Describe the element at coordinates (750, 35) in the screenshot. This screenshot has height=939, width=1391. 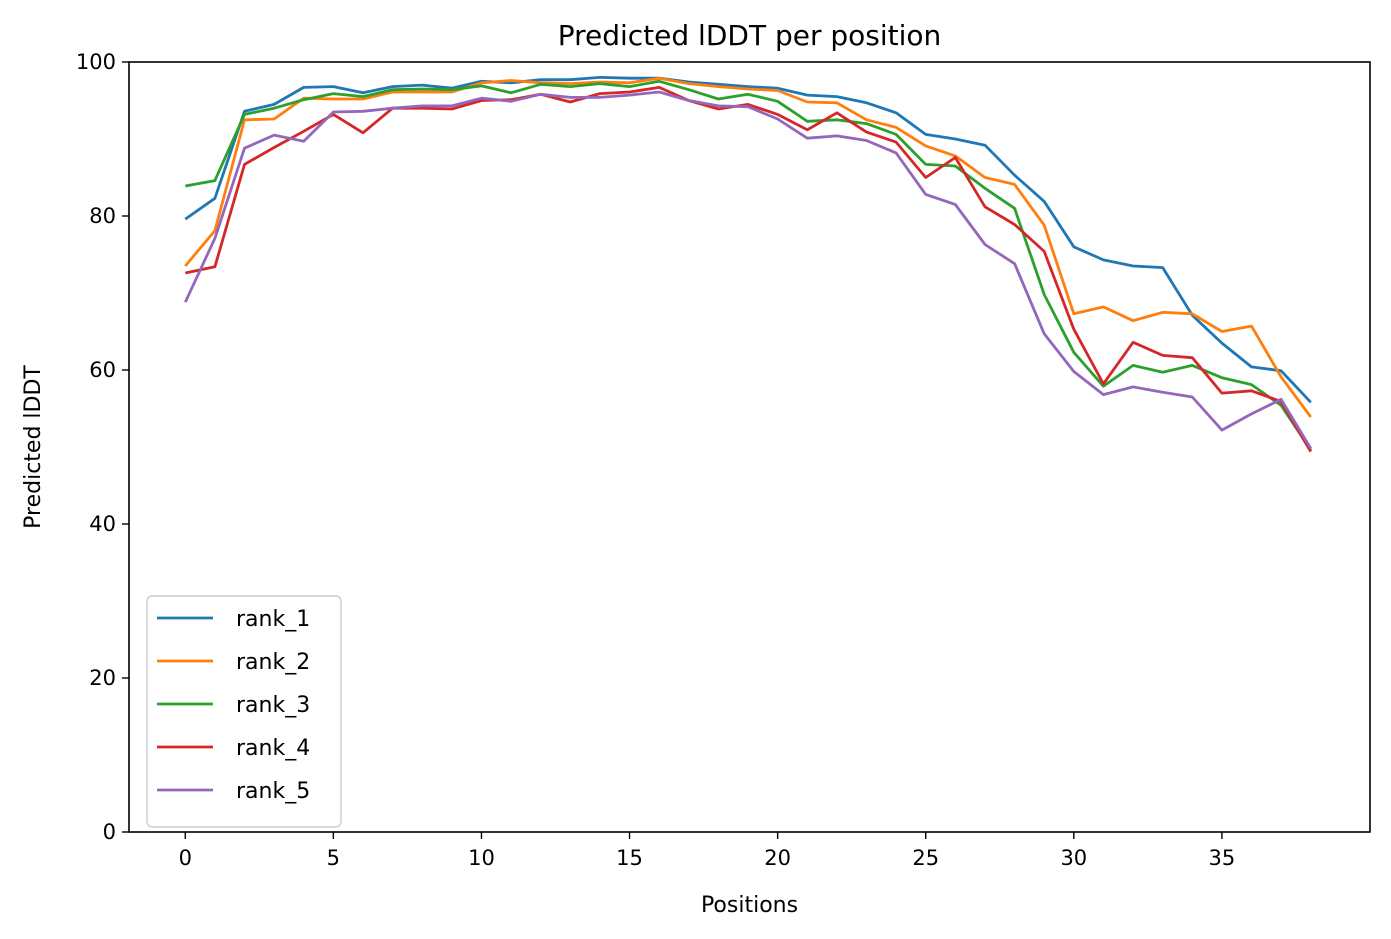
I see `chart-title: Predicted lDDT per position` at that location.